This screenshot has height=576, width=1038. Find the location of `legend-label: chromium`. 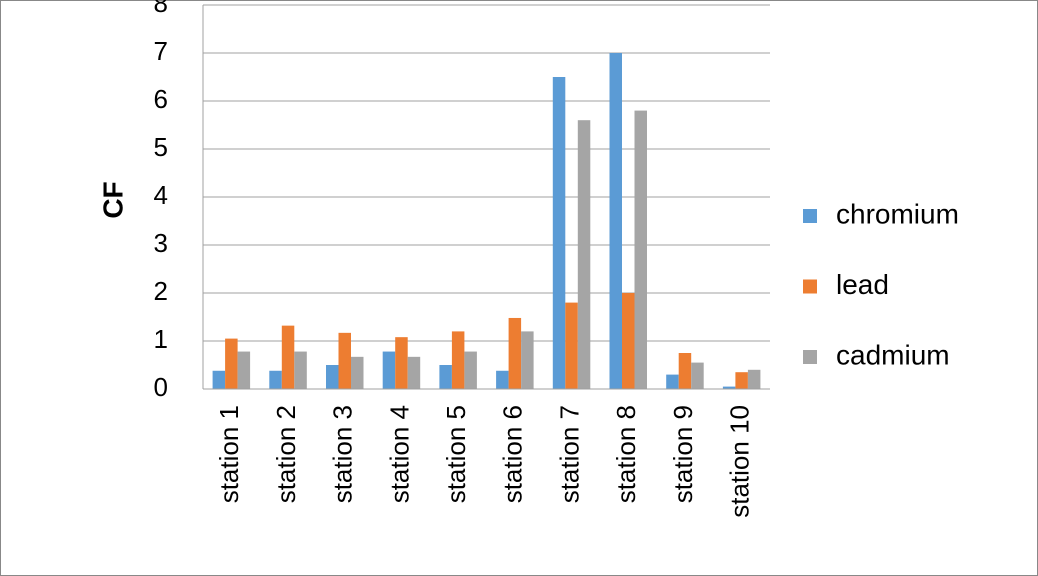

legend-label: chromium is located at coordinates (897, 213).